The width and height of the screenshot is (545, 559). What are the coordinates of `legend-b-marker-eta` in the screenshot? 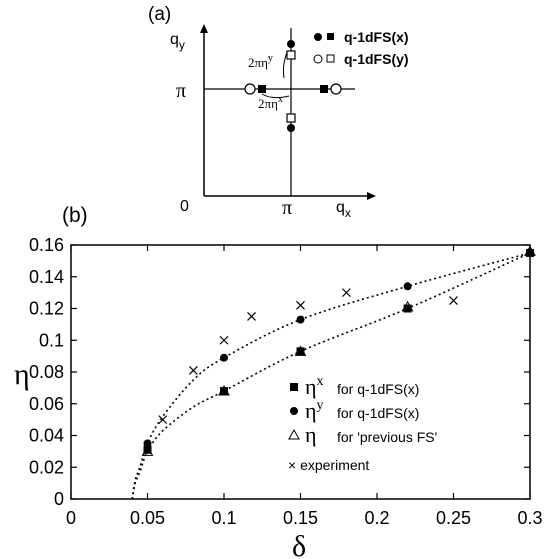 It's located at (294, 434).